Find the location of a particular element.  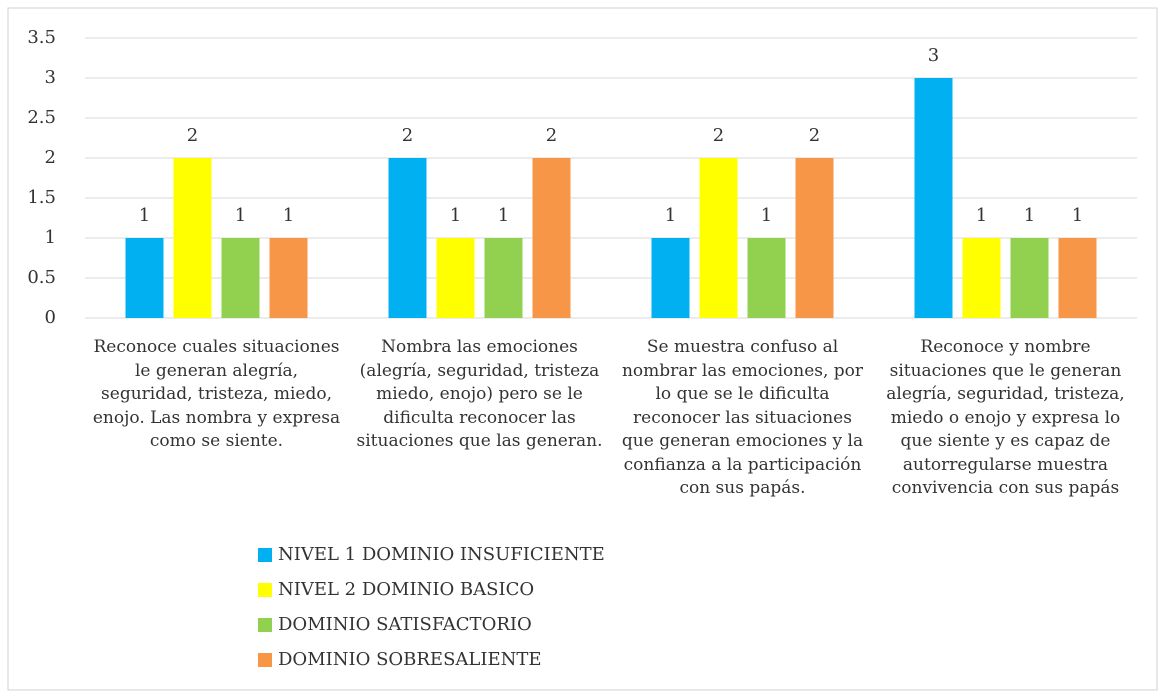

data-label: 3 is located at coordinates (933, 55).